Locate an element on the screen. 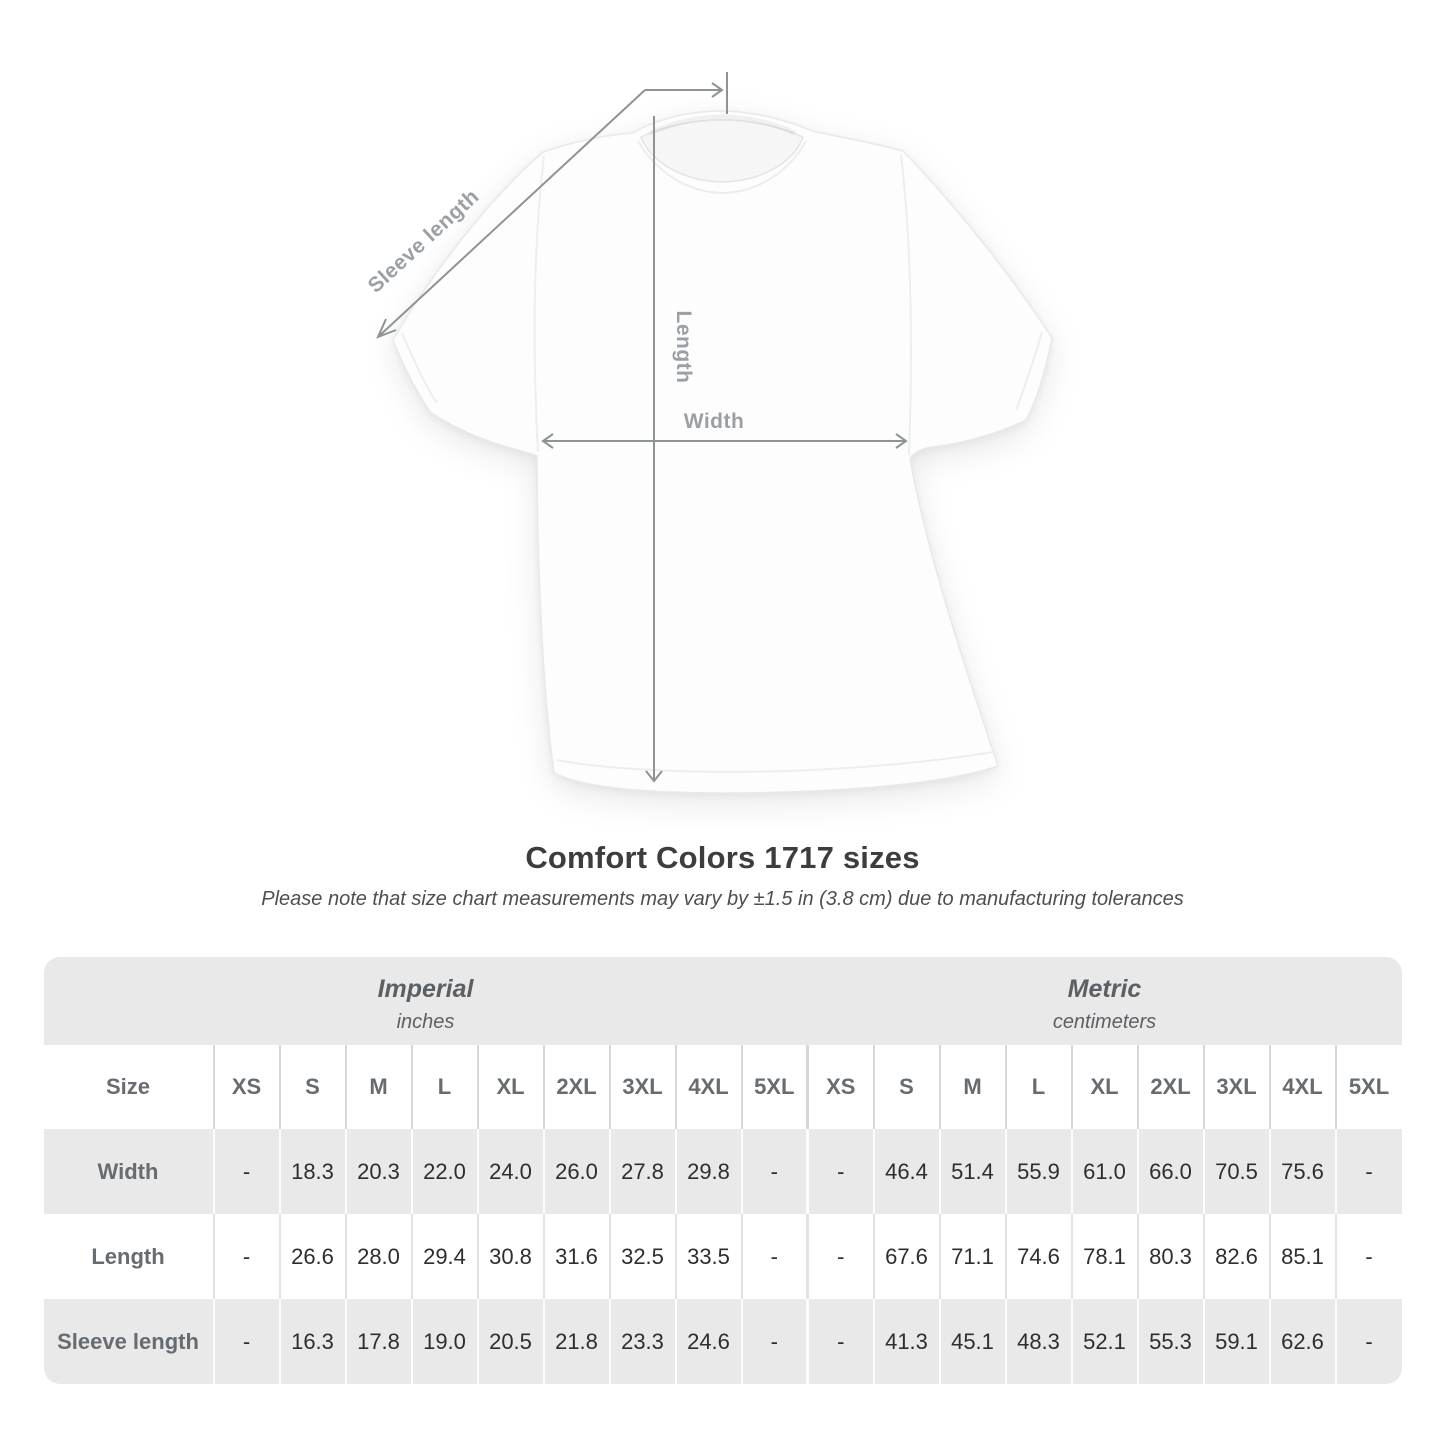 The width and height of the screenshot is (1445, 1445). size-column-header: M is located at coordinates (378, 1087).